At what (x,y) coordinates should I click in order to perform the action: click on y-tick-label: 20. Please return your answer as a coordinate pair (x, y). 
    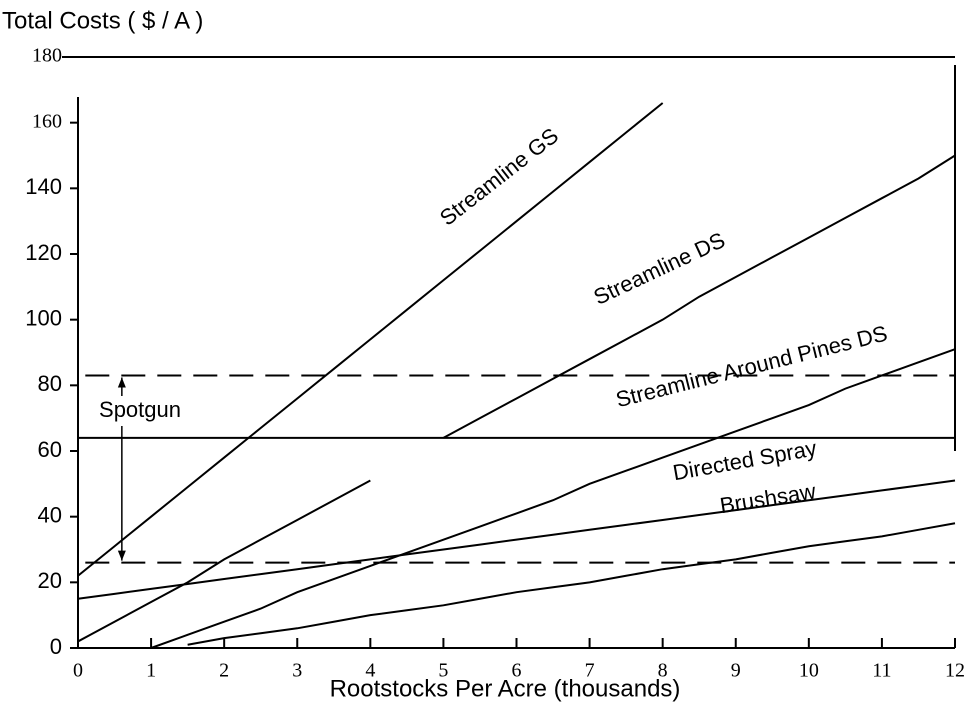
    Looking at the image, I should click on (50, 580).